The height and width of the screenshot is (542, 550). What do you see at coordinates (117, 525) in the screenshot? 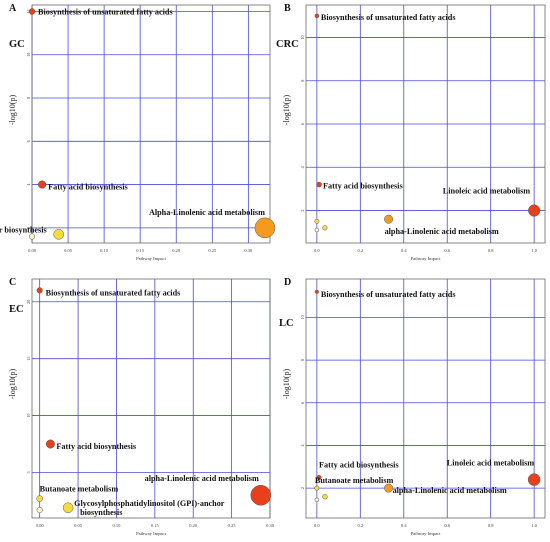
I see `x-tick-label: 0.10` at bounding box center [117, 525].